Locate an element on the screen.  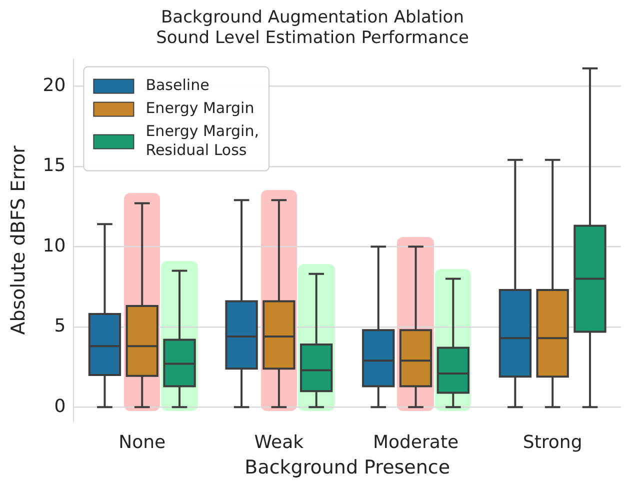
legend-label: Energy Margin is located at coordinates (200, 108).